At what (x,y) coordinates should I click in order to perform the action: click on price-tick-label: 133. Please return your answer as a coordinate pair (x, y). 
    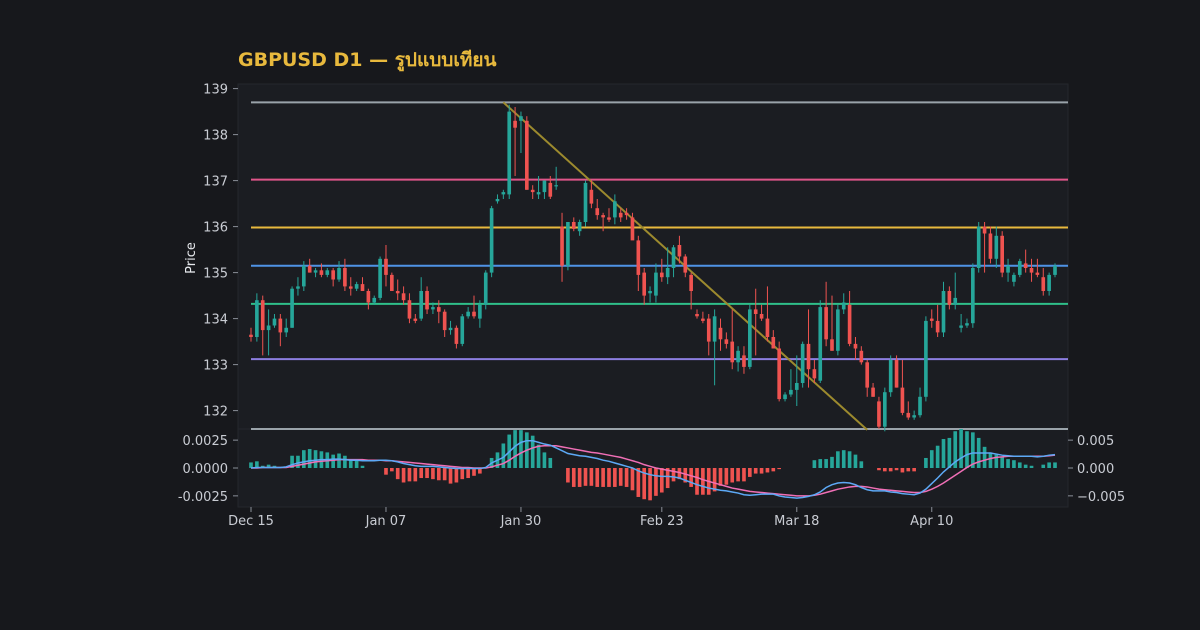
    Looking at the image, I should click on (215, 366).